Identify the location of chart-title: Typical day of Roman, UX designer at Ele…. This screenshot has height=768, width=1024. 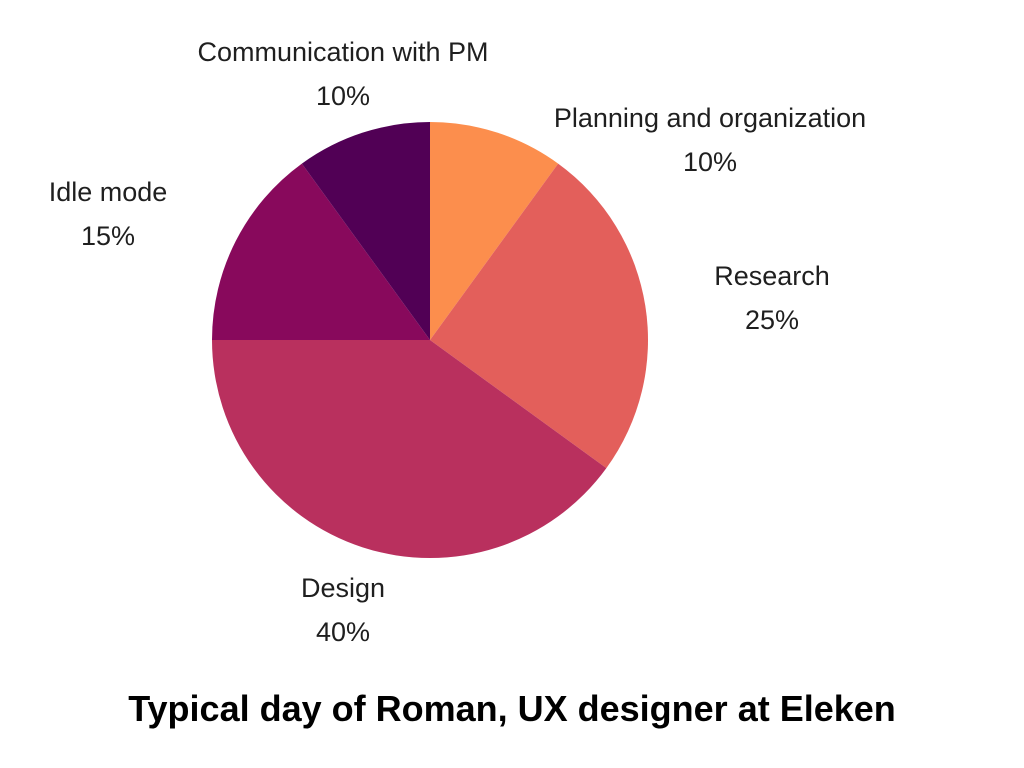
(512, 708).